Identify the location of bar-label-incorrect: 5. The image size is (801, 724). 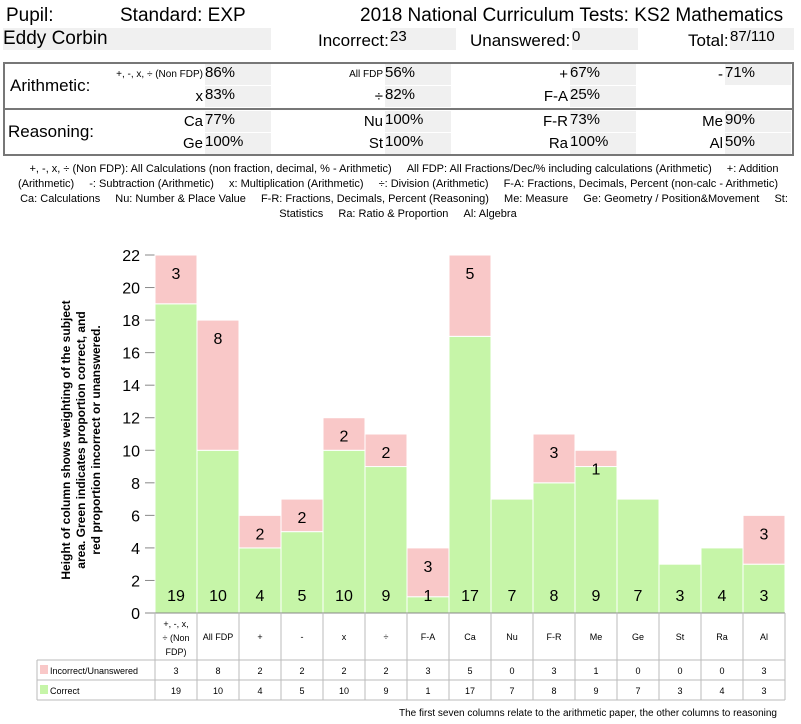
(470, 274).